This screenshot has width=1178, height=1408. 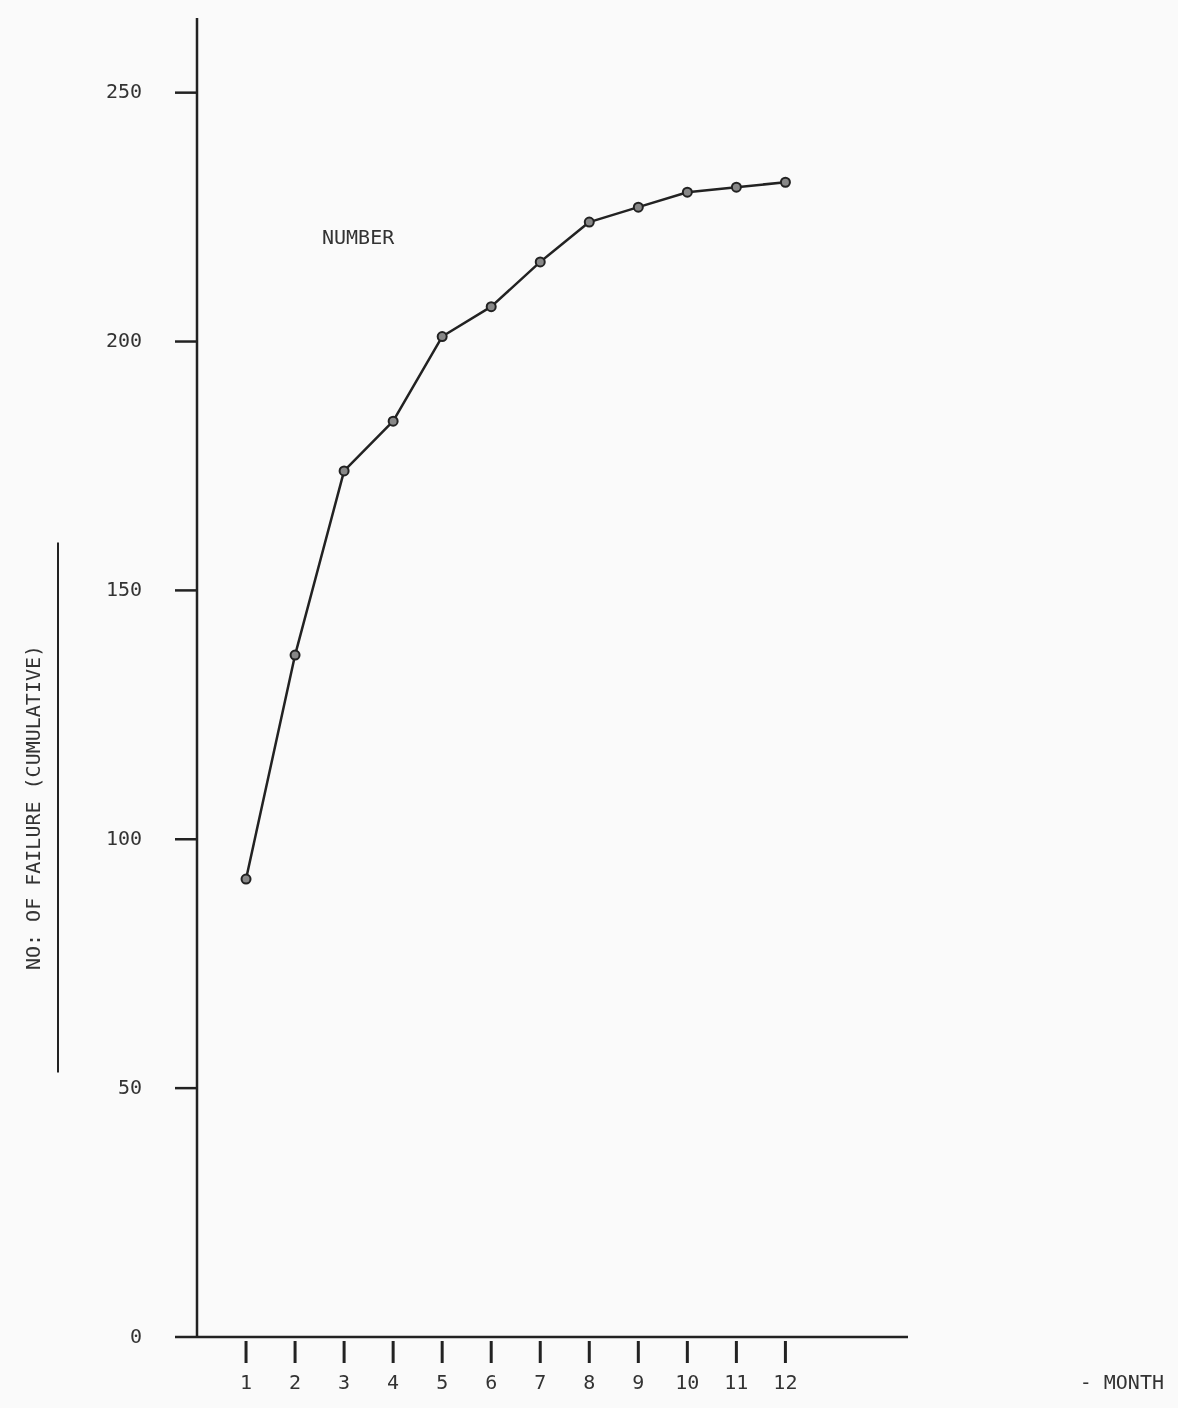 I want to click on y-axis-title: NO: OF FAILURE (CUMULATIVE), so click(x=33, y=807).